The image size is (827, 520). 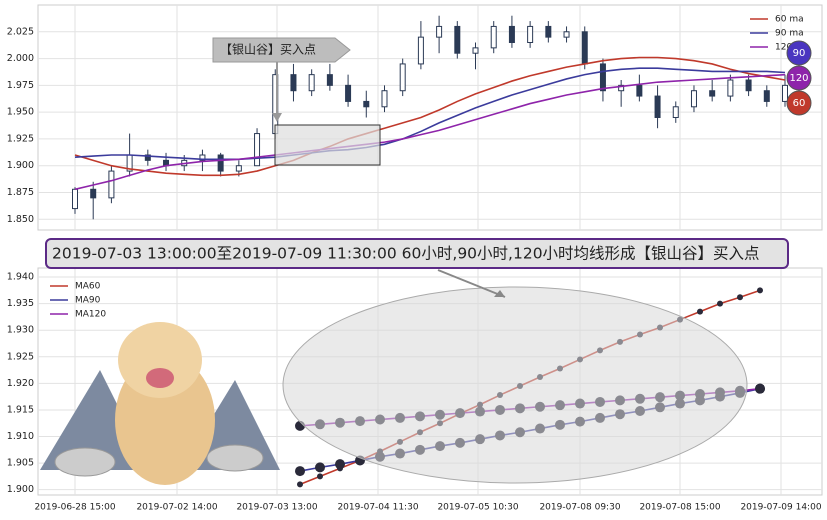 I want to click on y-tick-label: 1.975, so click(x=20, y=85).